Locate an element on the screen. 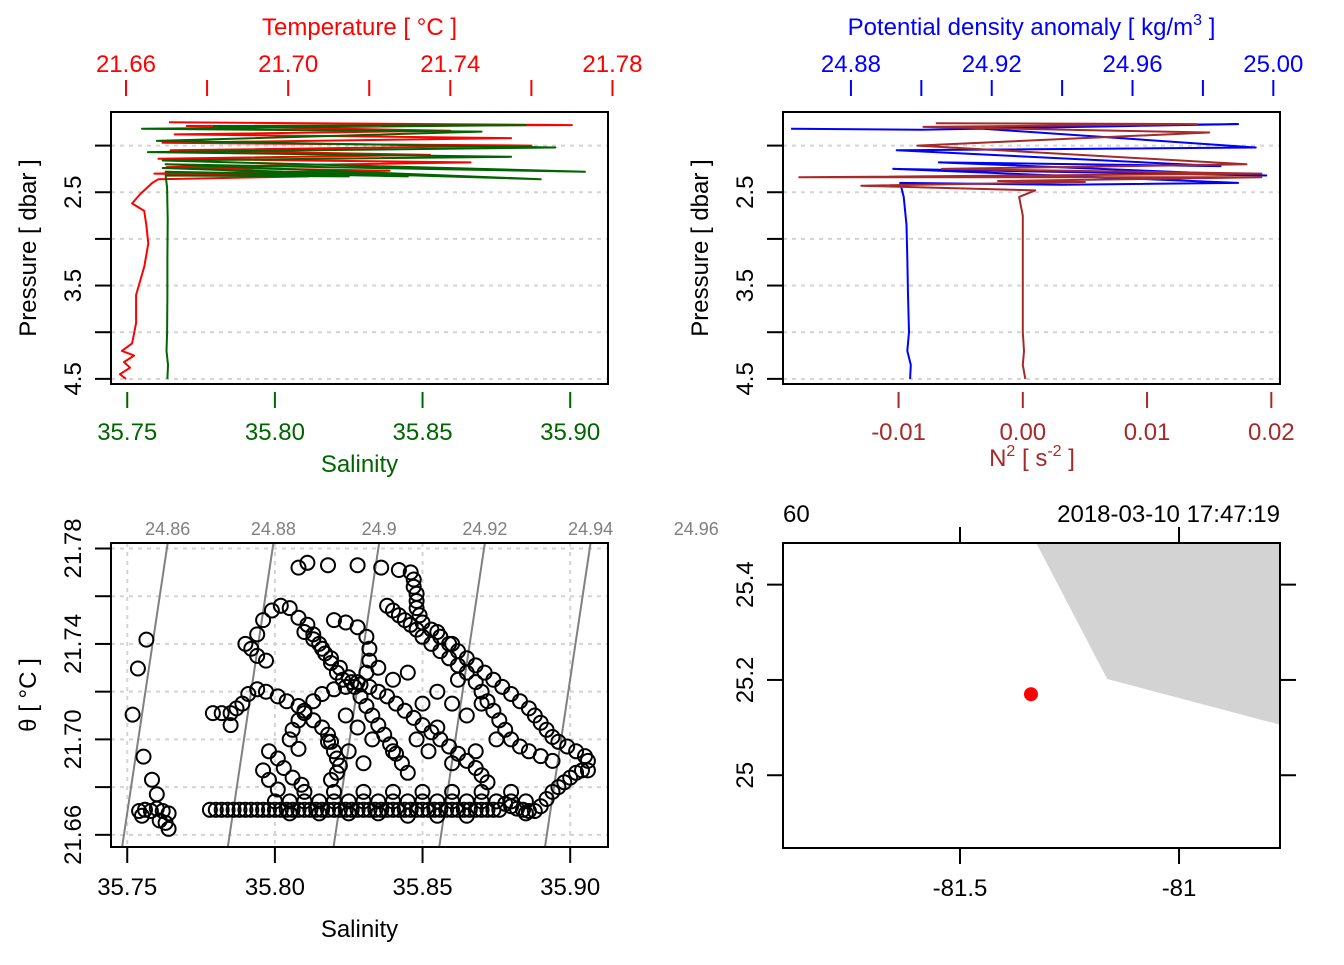 The width and height of the screenshot is (1344, 965). tick-label: 3.5 is located at coordinates (745, 285).